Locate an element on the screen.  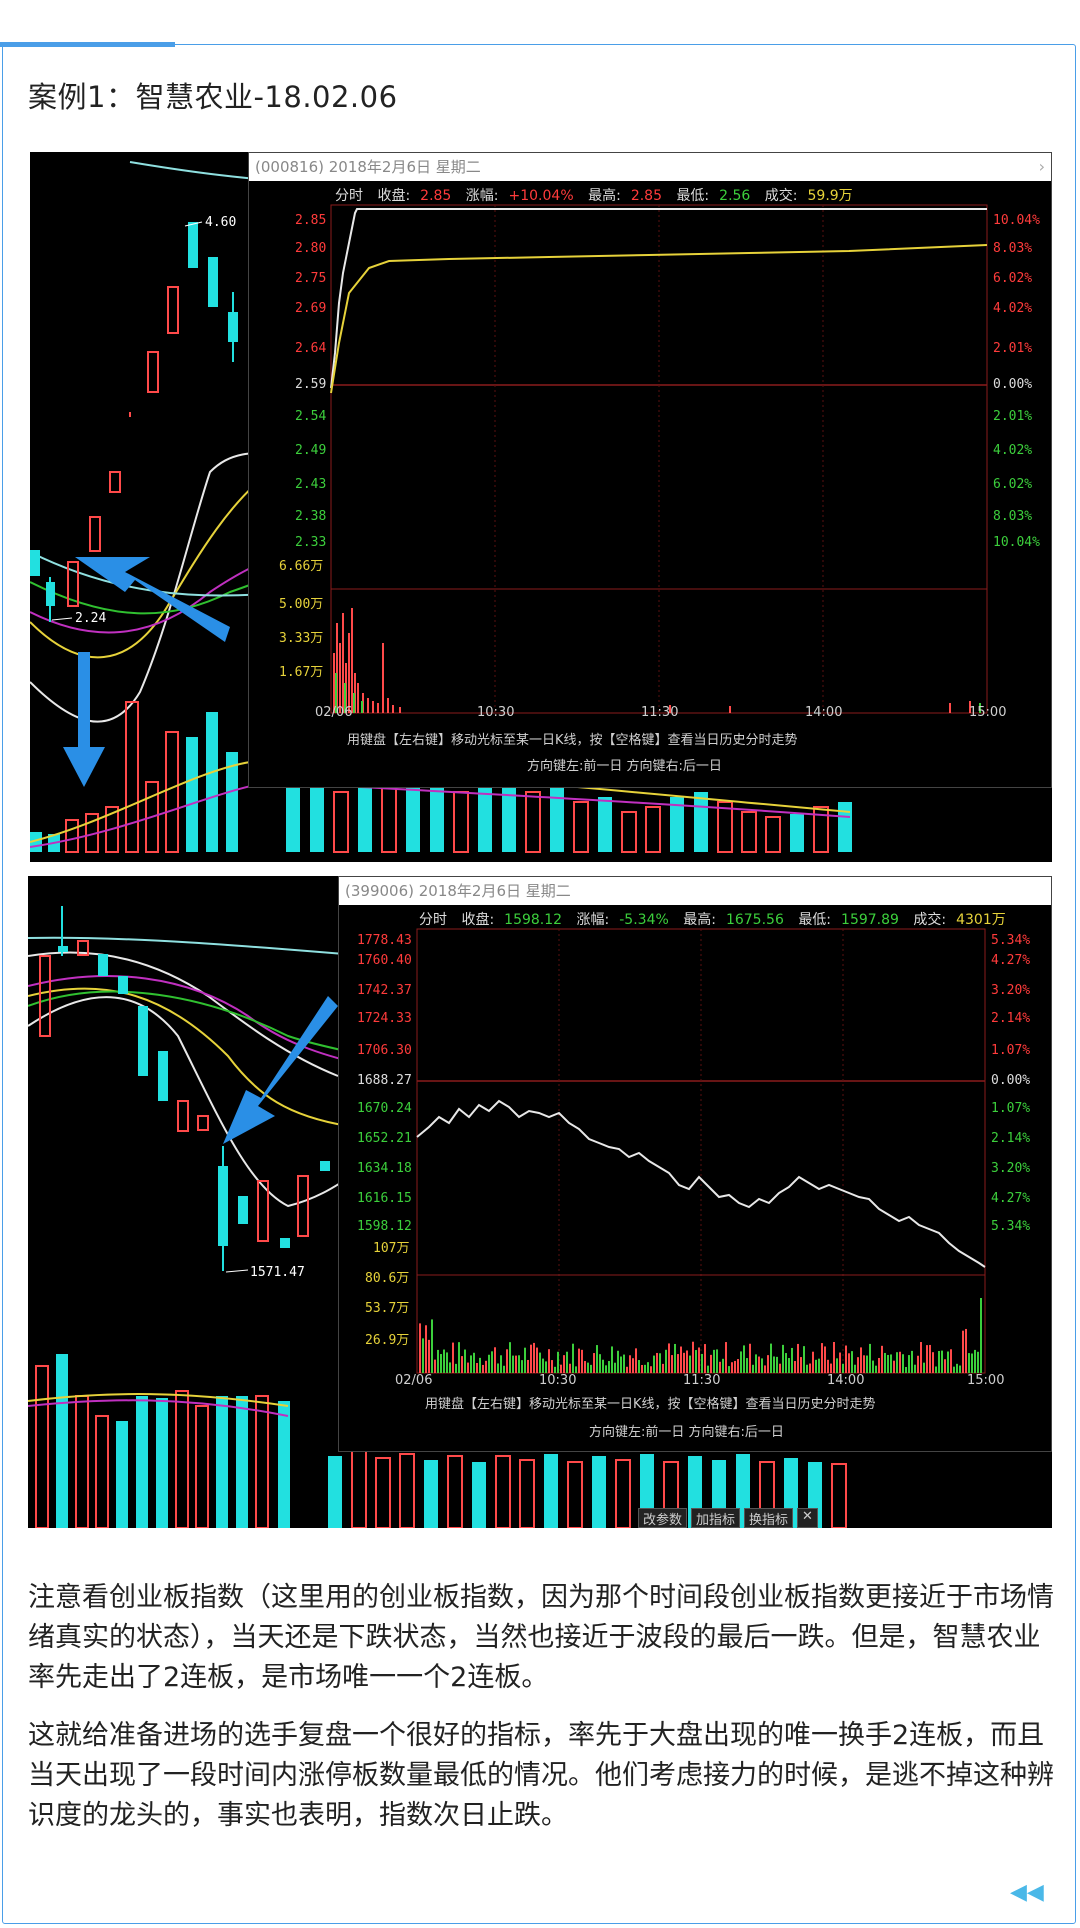
case-title: 案例1：智慧农业-18.02.06 is located at coordinates (213, 97).